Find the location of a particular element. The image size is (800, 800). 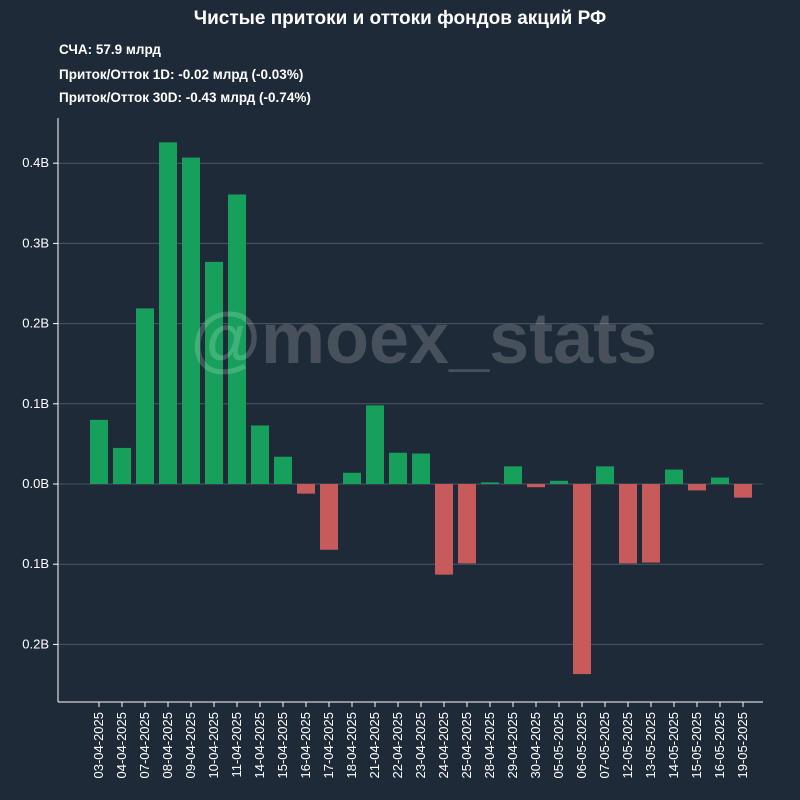

y-tick-label: 0.4B is located at coordinates (35, 162).